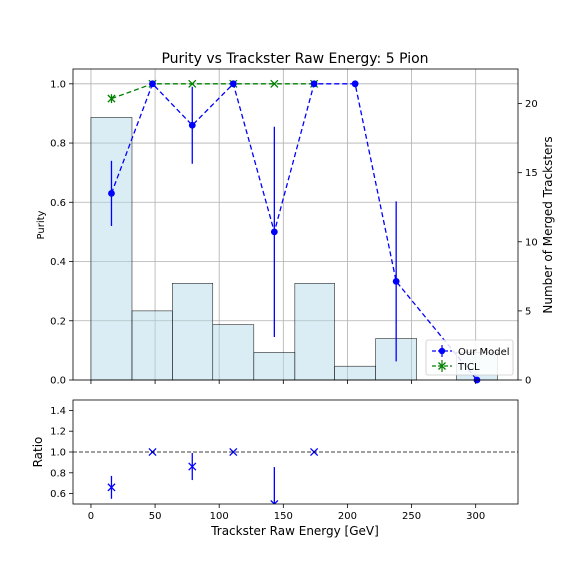  What do you see at coordinates (528, 381) in the screenshot?
I see `tracksters-y-tick-label-0: 0` at bounding box center [528, 381].